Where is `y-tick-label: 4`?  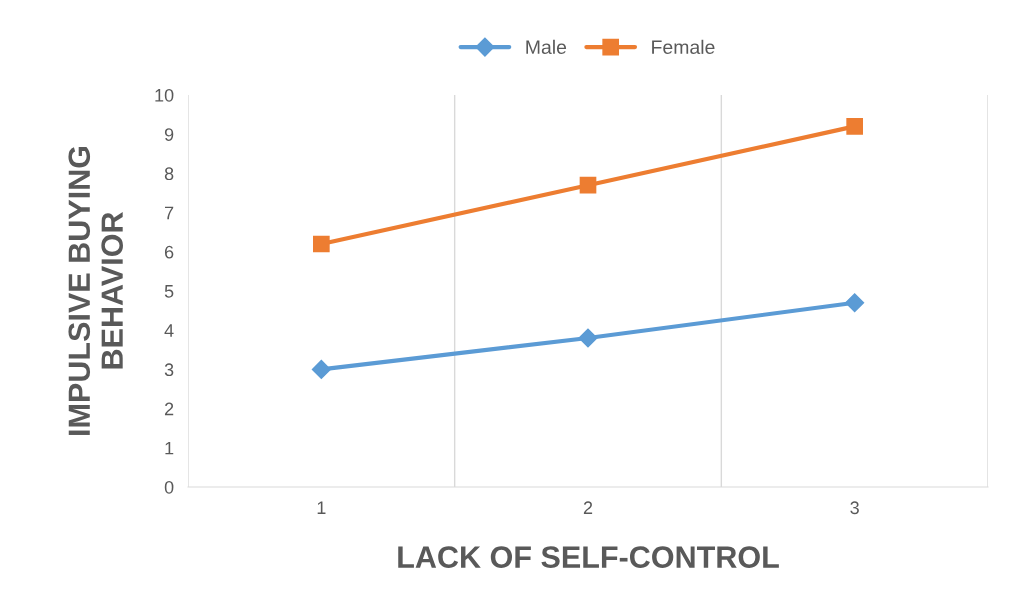
y-tick-label: 4 is located at coordinates (169, 330).